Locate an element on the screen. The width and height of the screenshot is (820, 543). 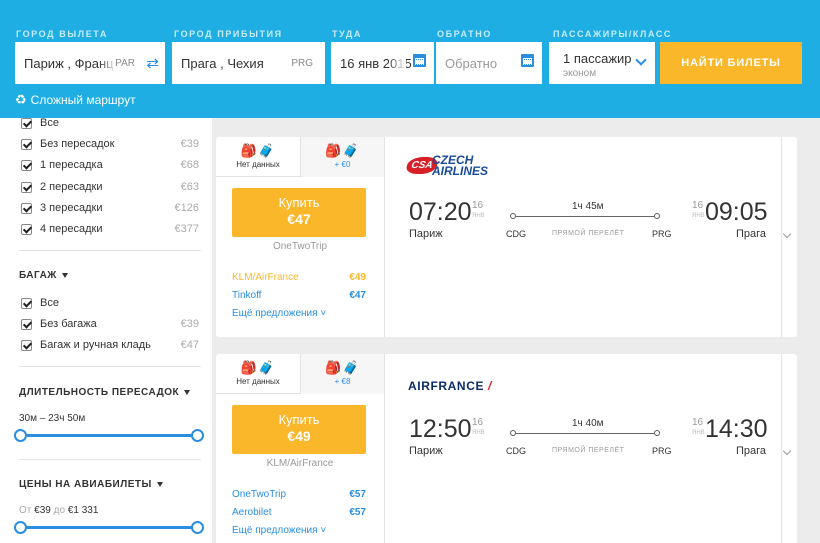
passengers-field: 1 пассажир эконом is located at coordinates (602, 63).